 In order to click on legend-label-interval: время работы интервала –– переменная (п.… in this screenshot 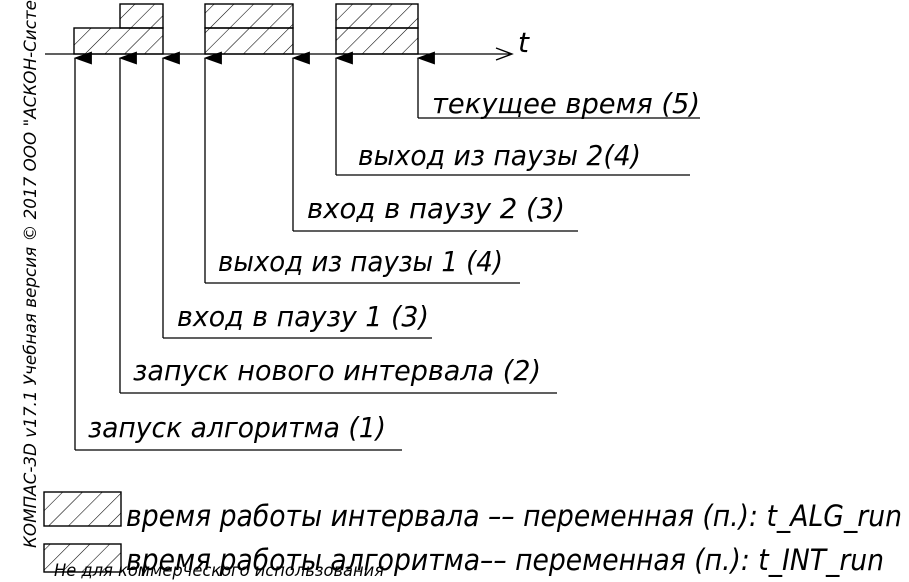, I will do `click(514, 516)`.